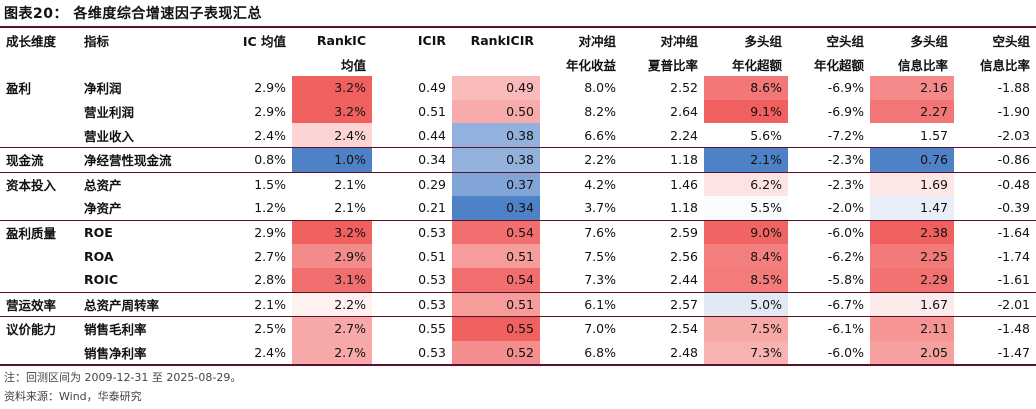  What do you see at coordinates (412, 328) in the screenshot?
I see `cell-icir: 0.55` at bounding box center [412, 328].